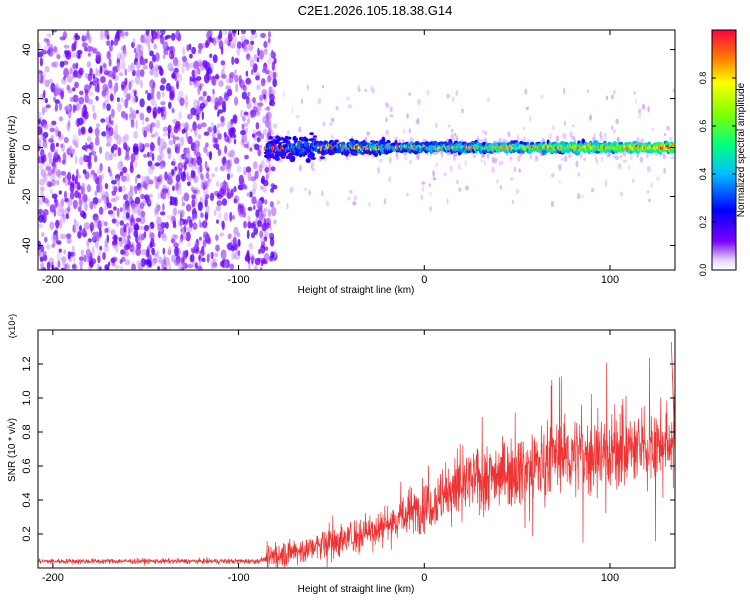 This screenshot has height=600, width=750. I want to click on y-tick-label: 0, so click(27, 147).